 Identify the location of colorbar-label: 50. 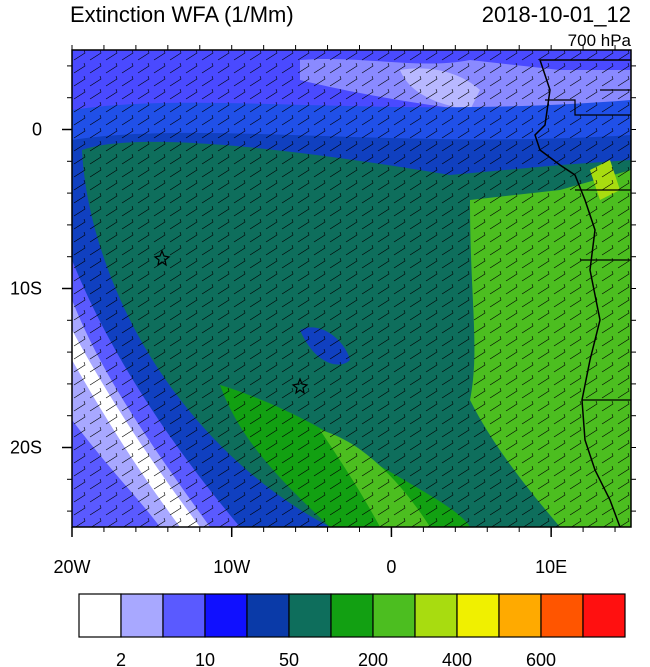
(289, 658).